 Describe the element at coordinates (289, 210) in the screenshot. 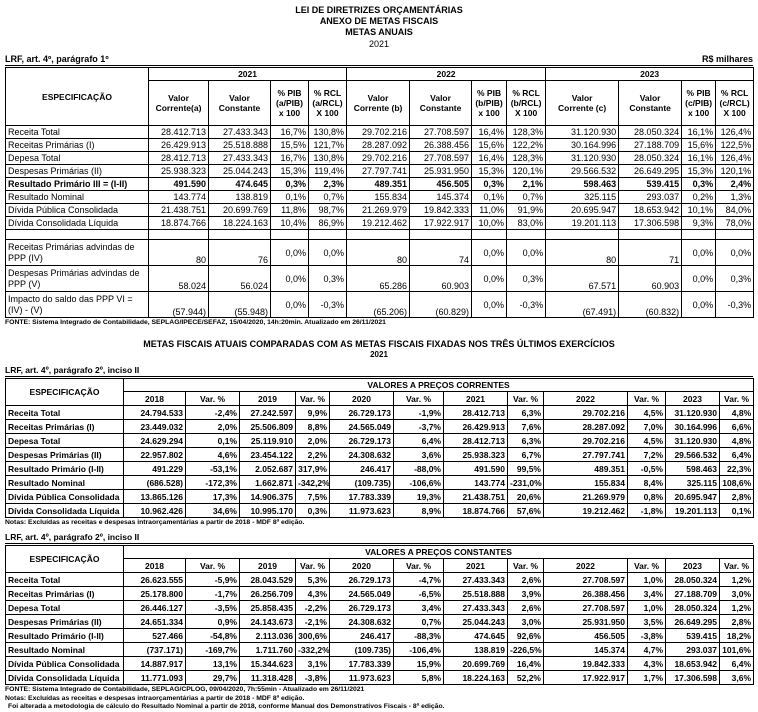

I see `value-cell: 11,8%` at that location.